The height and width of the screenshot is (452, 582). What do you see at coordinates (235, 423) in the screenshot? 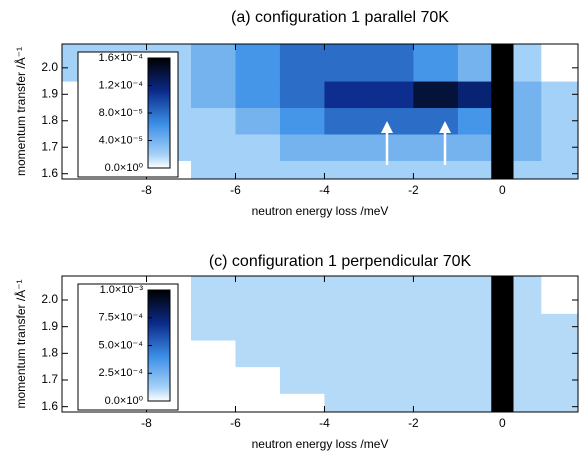
I see `x-tick-label: -6` at bounding box center [235, 423].